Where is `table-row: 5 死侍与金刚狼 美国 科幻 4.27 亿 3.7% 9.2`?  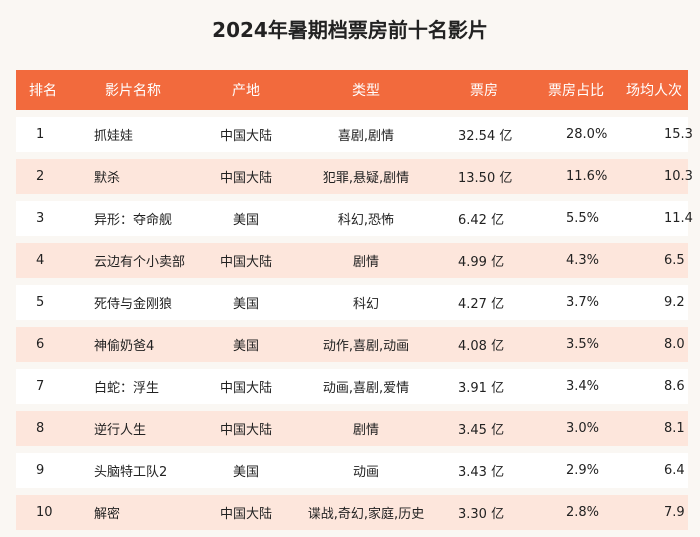
table-row: 5 死侍与金刚狼 美国 科幻 4.27 亿 3.7% 9.2 is located at coordinates (352, 302).